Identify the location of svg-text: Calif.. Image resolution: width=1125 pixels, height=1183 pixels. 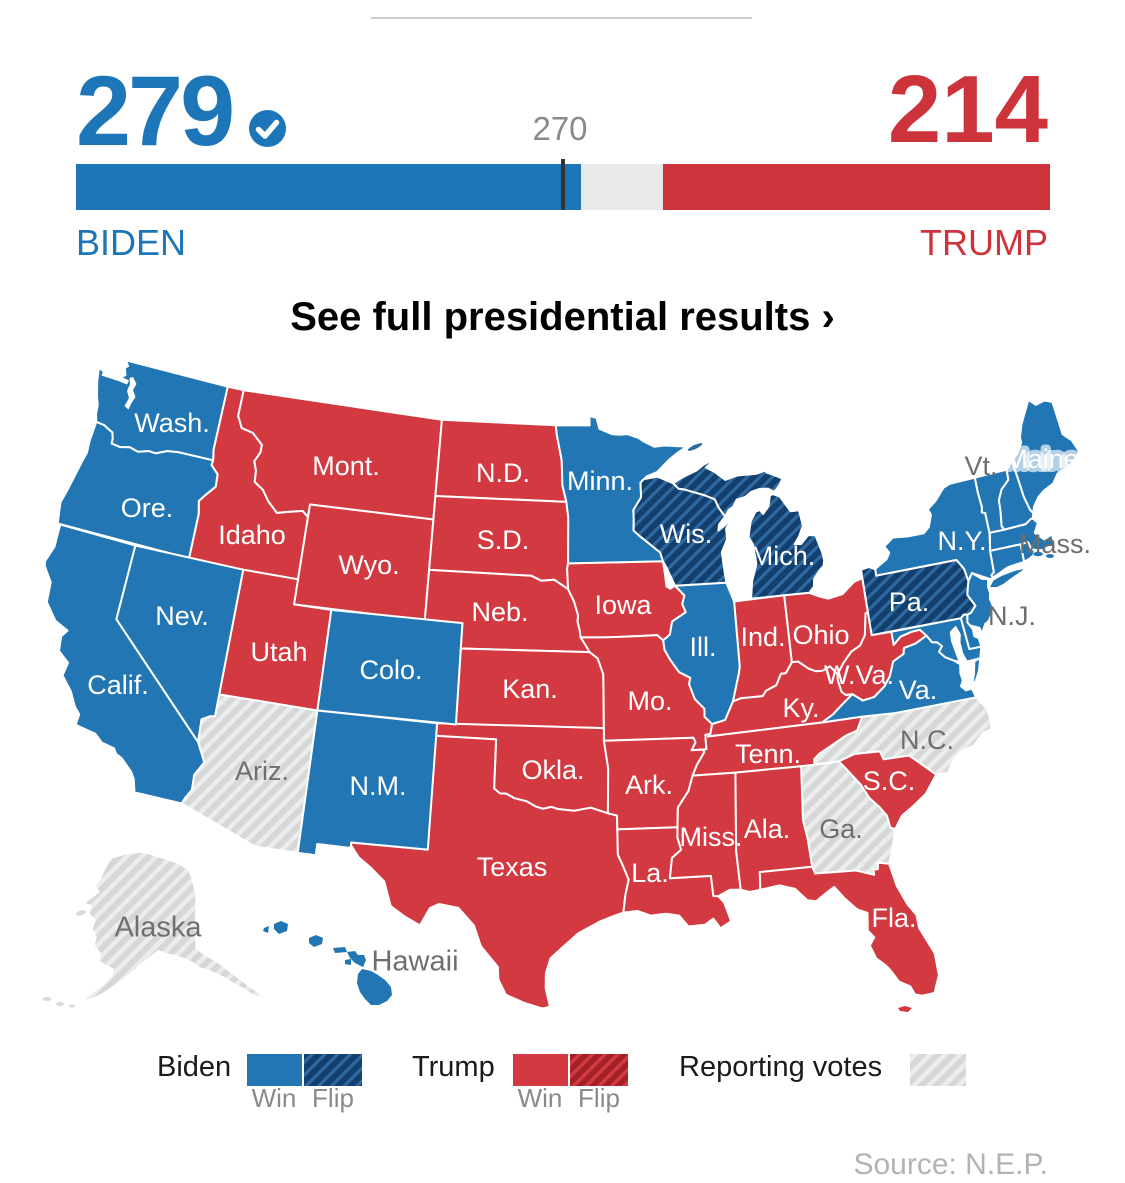
(118, 685).